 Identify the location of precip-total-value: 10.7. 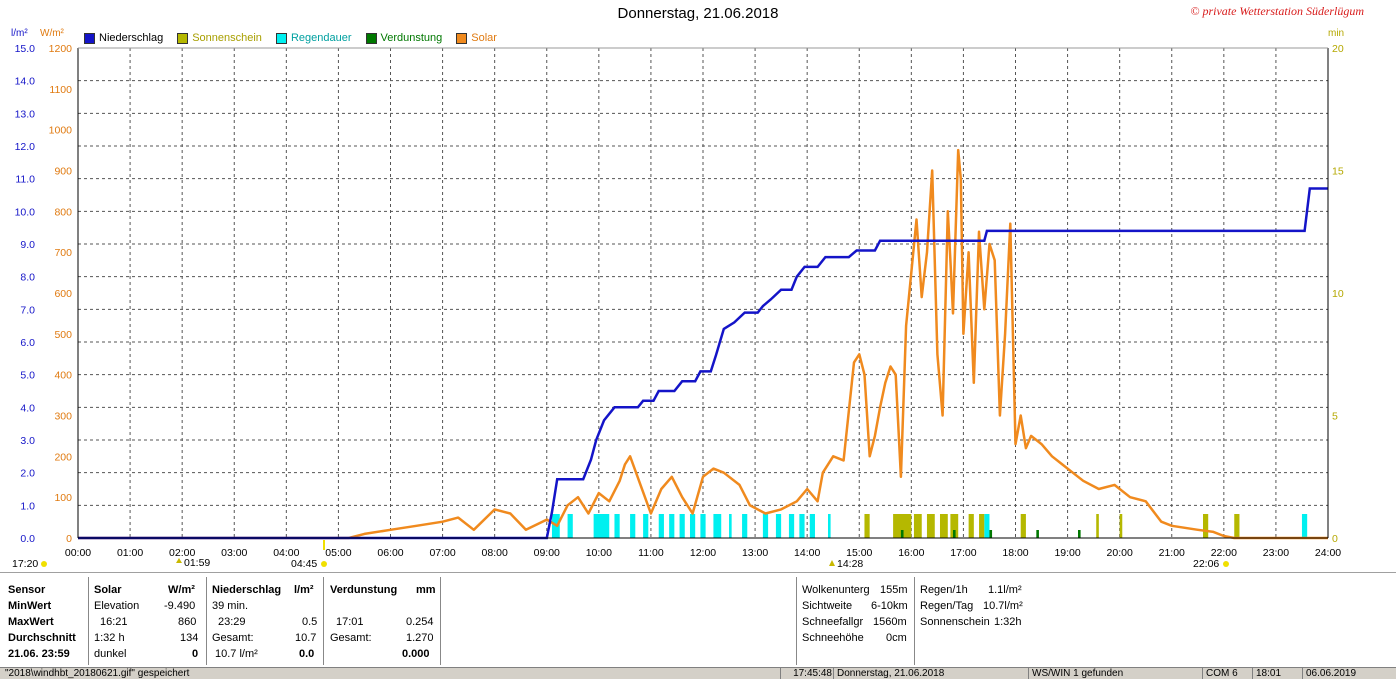
(306, 638).